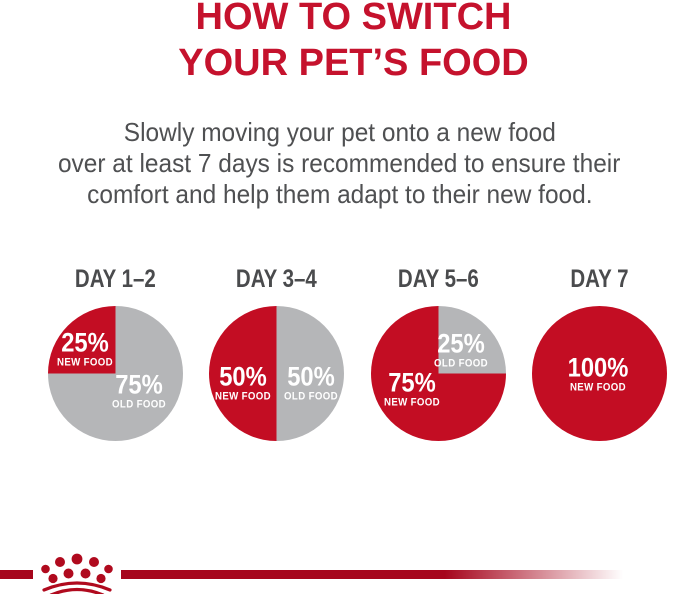 This screenshot has width=679, height=594. What do you see at coordinates (138, 390) in the screenshot?
I see `day-1-2-old-food-slice-label: 75% OLD FOOD` at bounding box center [138, 390].